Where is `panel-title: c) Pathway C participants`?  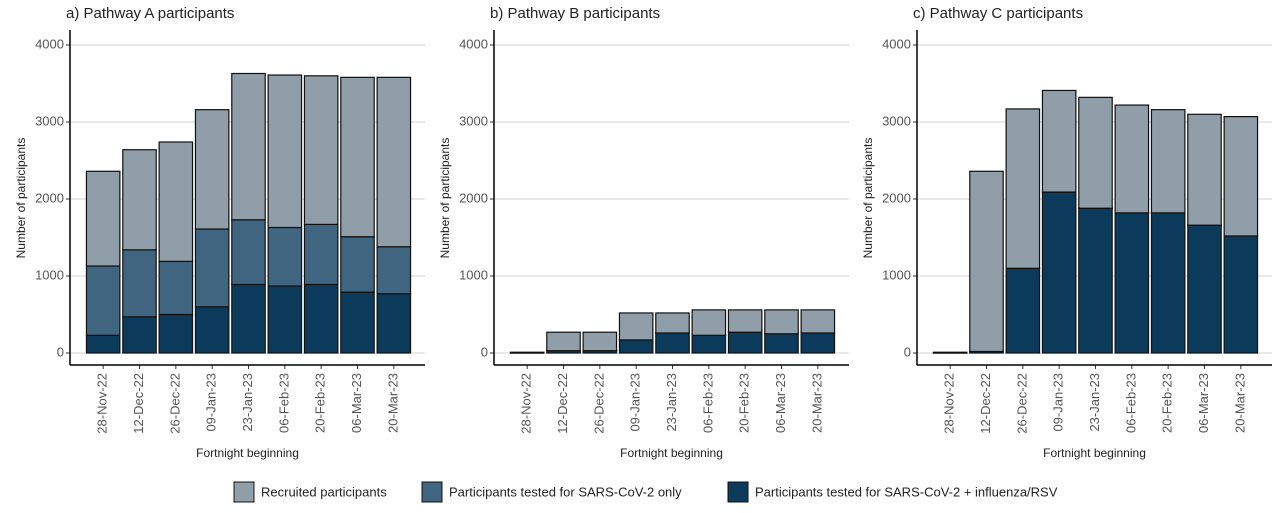
panel-title: c) Pathway C participants is located at coordinates (998, 13).